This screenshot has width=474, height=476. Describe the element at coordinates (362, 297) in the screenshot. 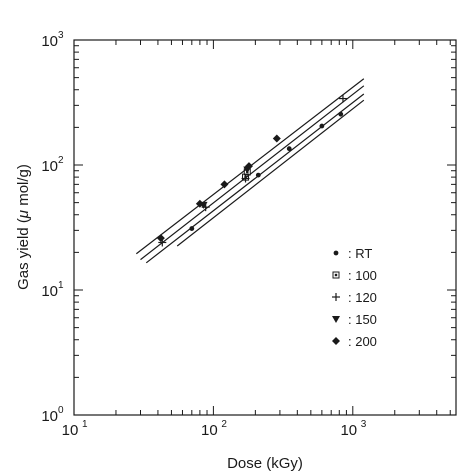

I see `legend-label: : 120` at that location.